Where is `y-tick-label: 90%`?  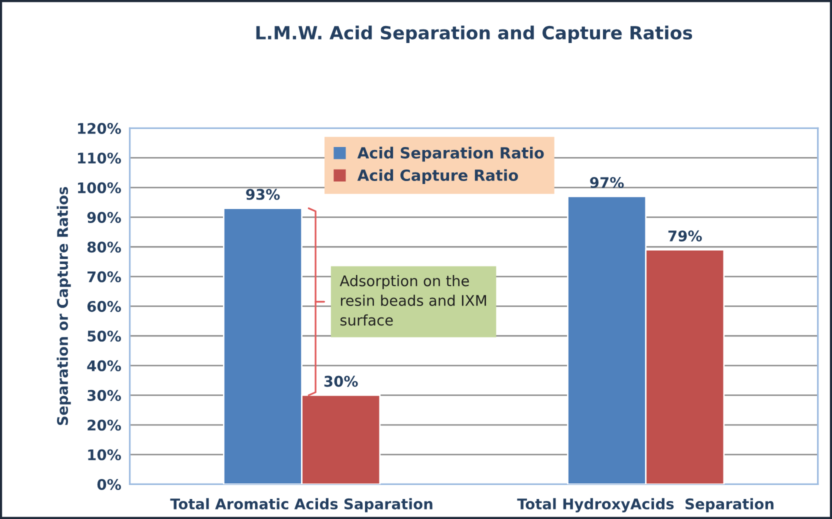
y-tick-label: 90% is located at coordinates (104, 217).